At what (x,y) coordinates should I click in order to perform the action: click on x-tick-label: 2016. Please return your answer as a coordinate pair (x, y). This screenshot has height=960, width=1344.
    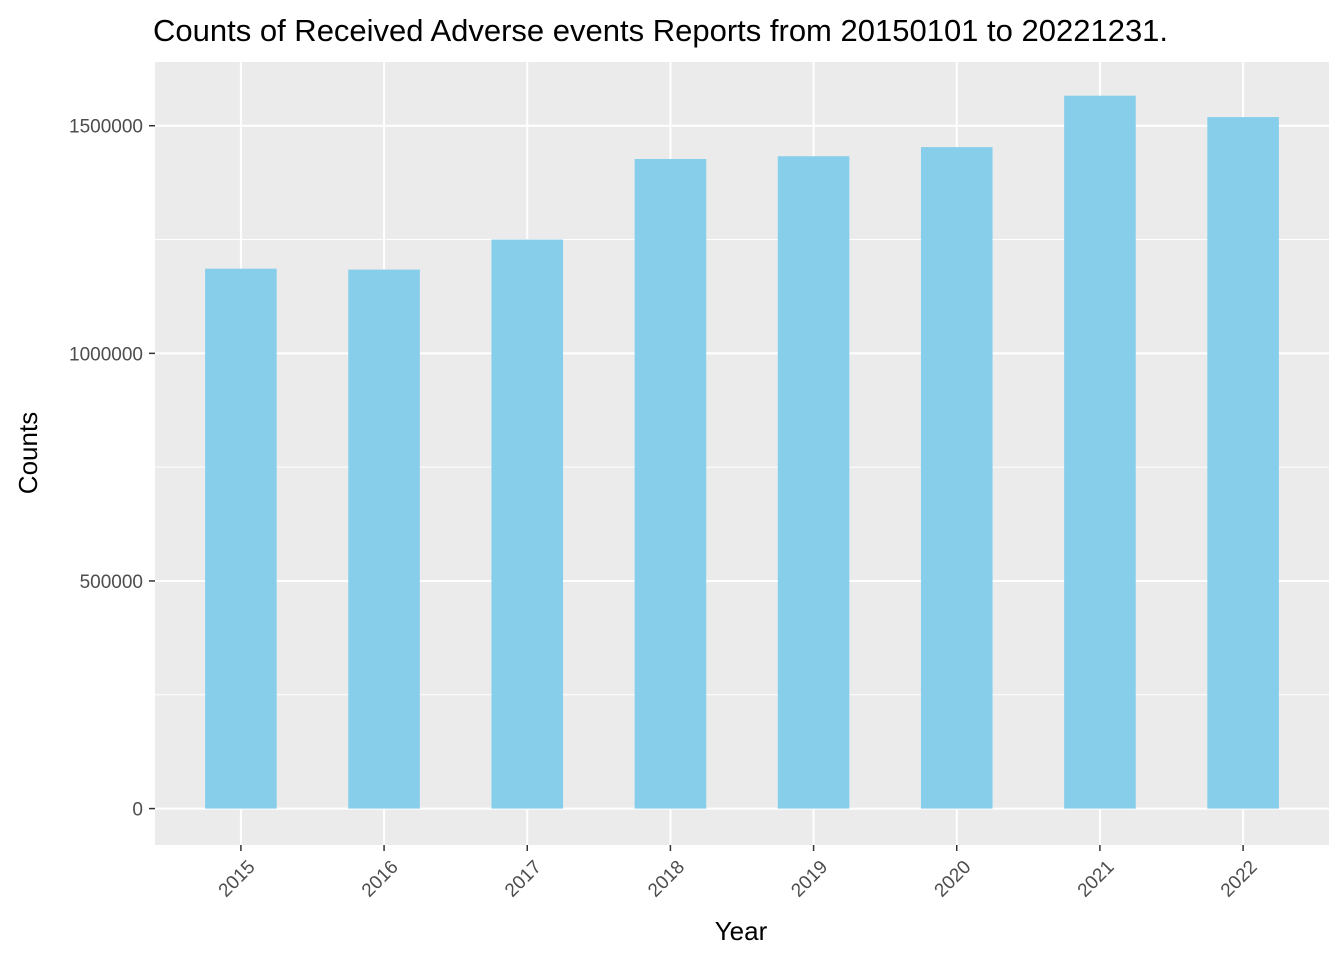
    Looking at the image, I should click on (380, 879).